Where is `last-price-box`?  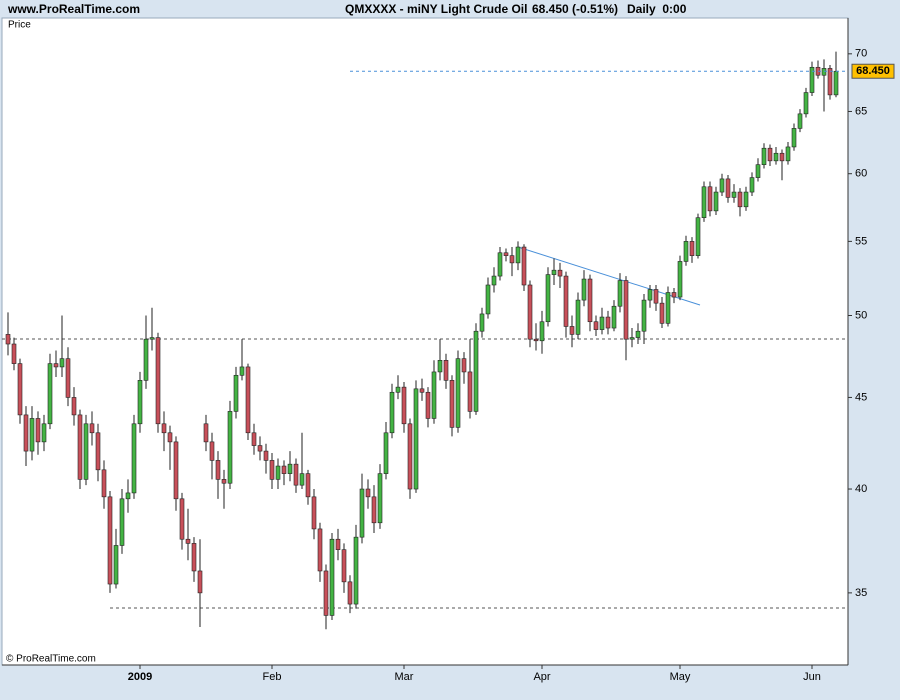 last-price-box is located at coordinates (873, 71).